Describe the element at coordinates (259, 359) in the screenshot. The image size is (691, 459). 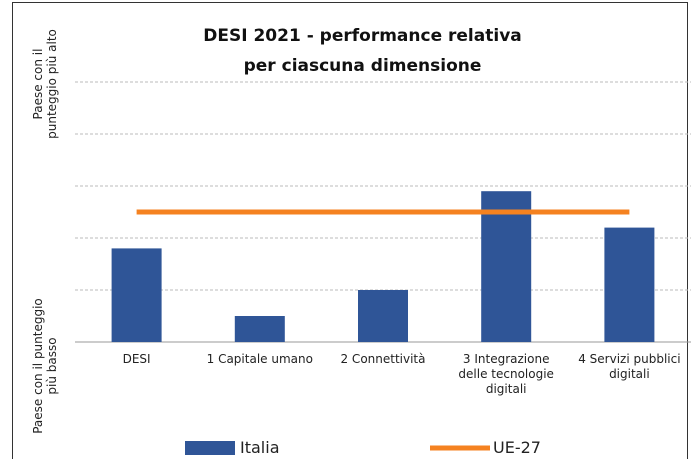
I see `x-tick-label: 1 Capitale umano` at that location.